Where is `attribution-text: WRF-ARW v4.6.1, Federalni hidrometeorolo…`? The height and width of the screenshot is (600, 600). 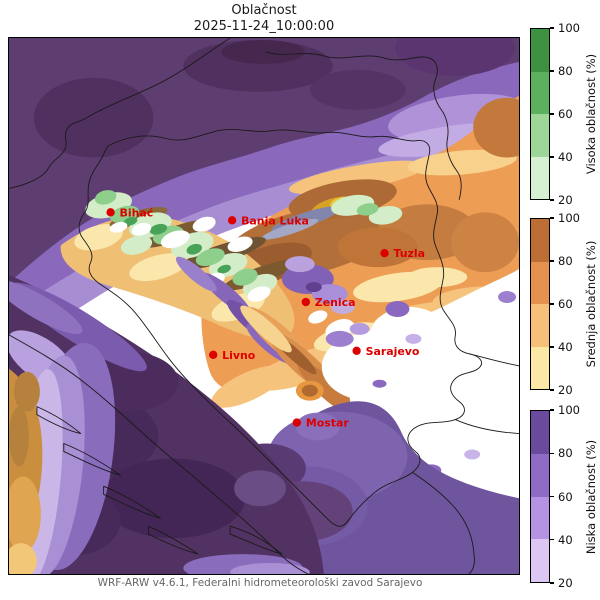
attribution-text: WRF-ARW v4.6.1, Federalni hidrometeorolo… is located at coordinates (260, 583).